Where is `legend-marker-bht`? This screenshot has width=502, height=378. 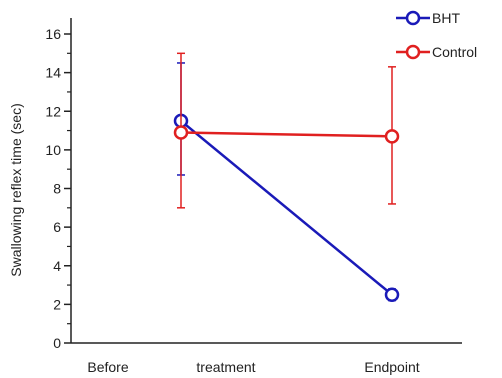
legend-marker-bht is located at coordinates (413, 18).